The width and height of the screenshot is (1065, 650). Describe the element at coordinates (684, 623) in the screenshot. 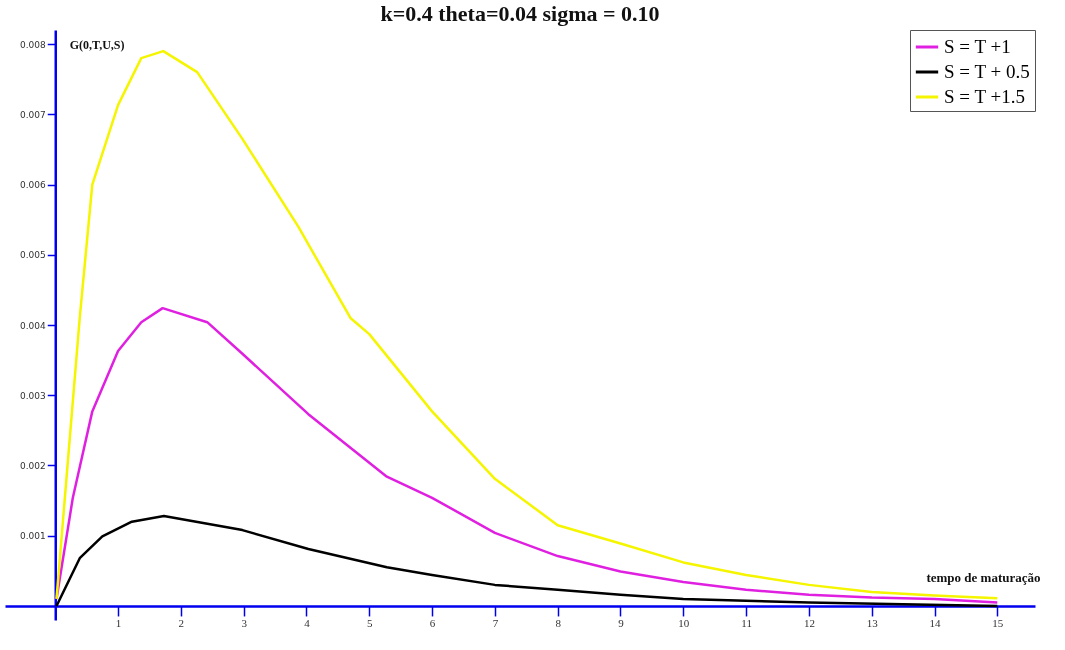

I see `x-tick-label: 10` at that location.